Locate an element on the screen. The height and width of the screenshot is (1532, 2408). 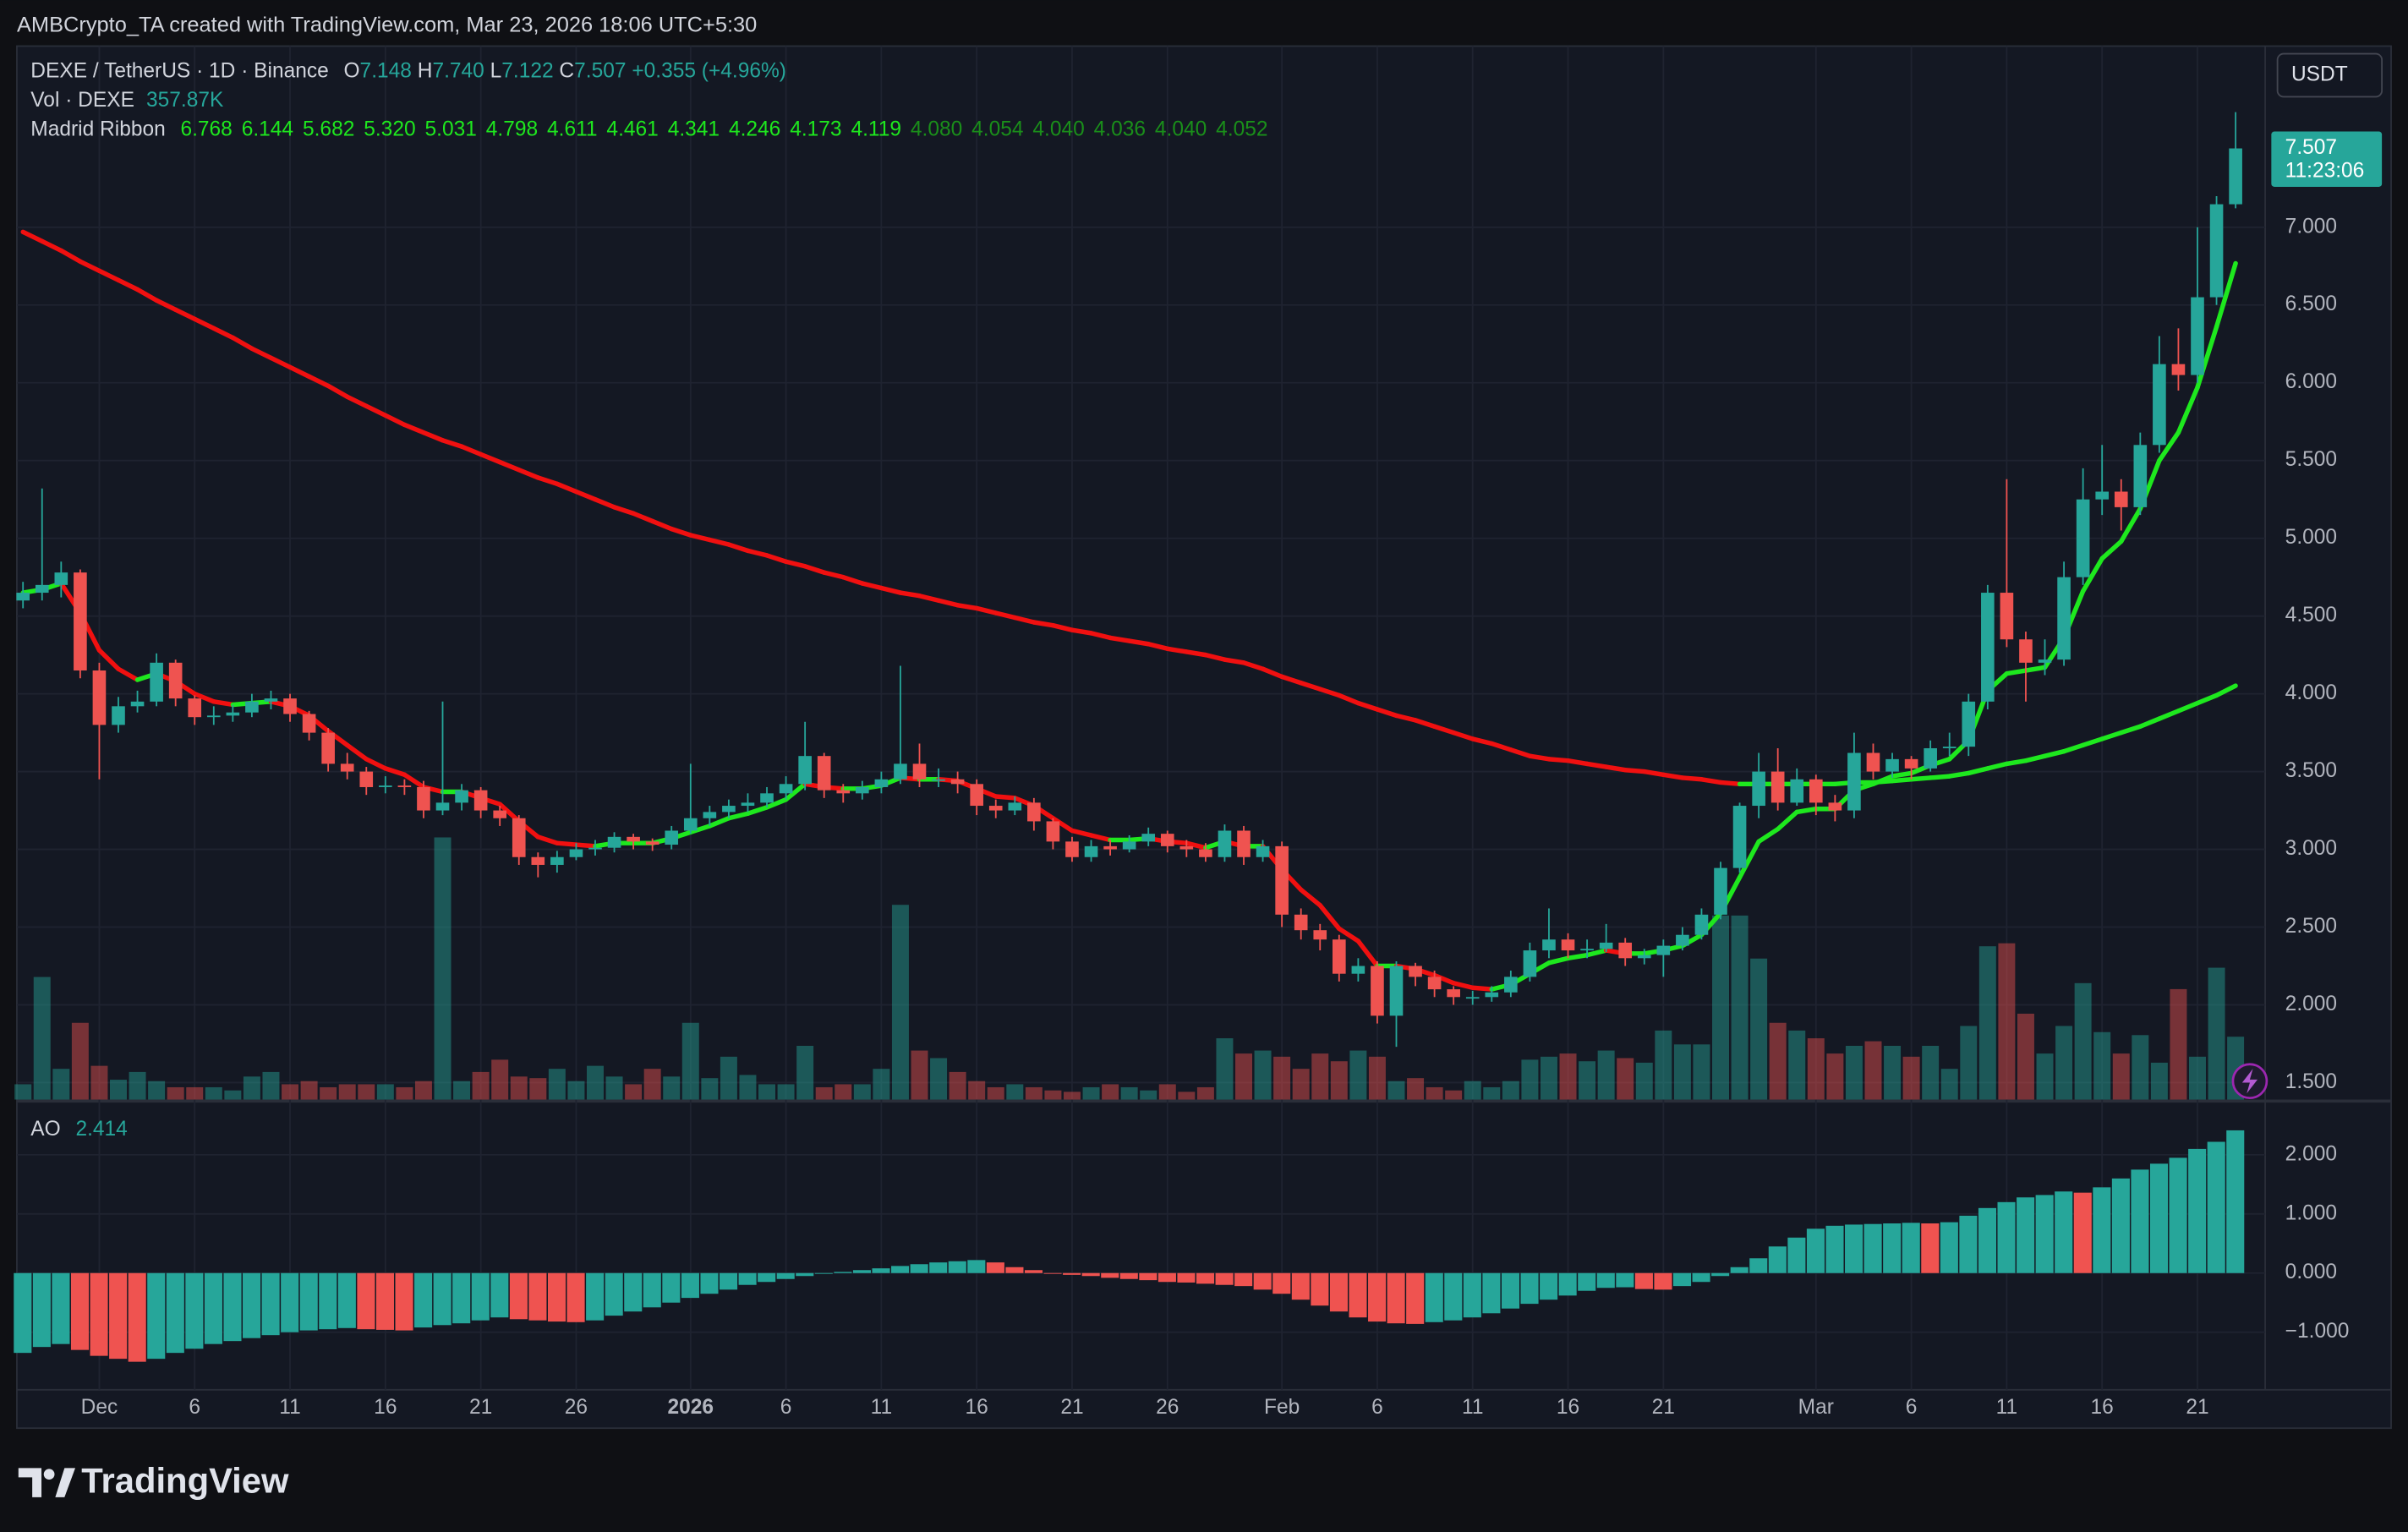
ribbon-value: 4.246 is located at coordinates (754, 129).